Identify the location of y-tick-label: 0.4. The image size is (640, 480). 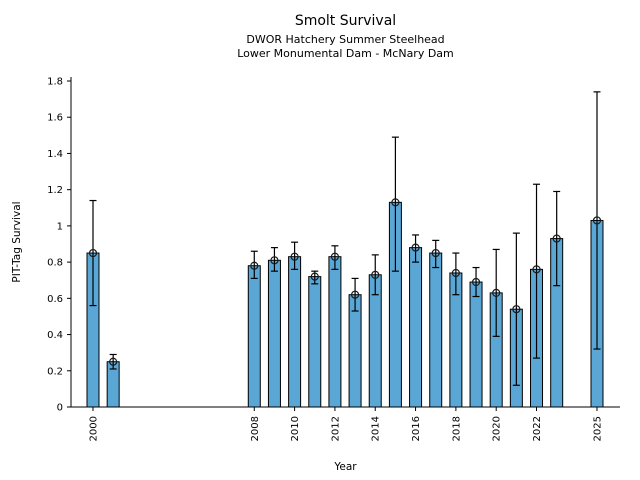
(55, 335).